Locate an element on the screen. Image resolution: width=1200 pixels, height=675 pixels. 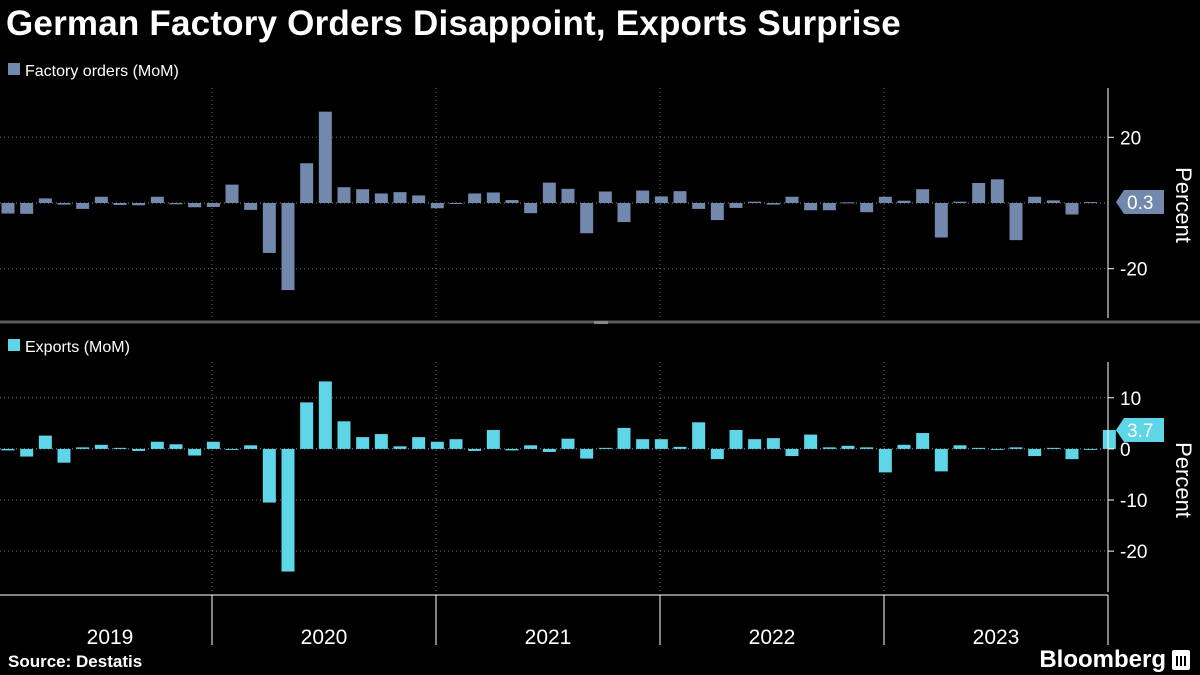
exports-latest-callout-shape is located at coordinates (1140, 429).